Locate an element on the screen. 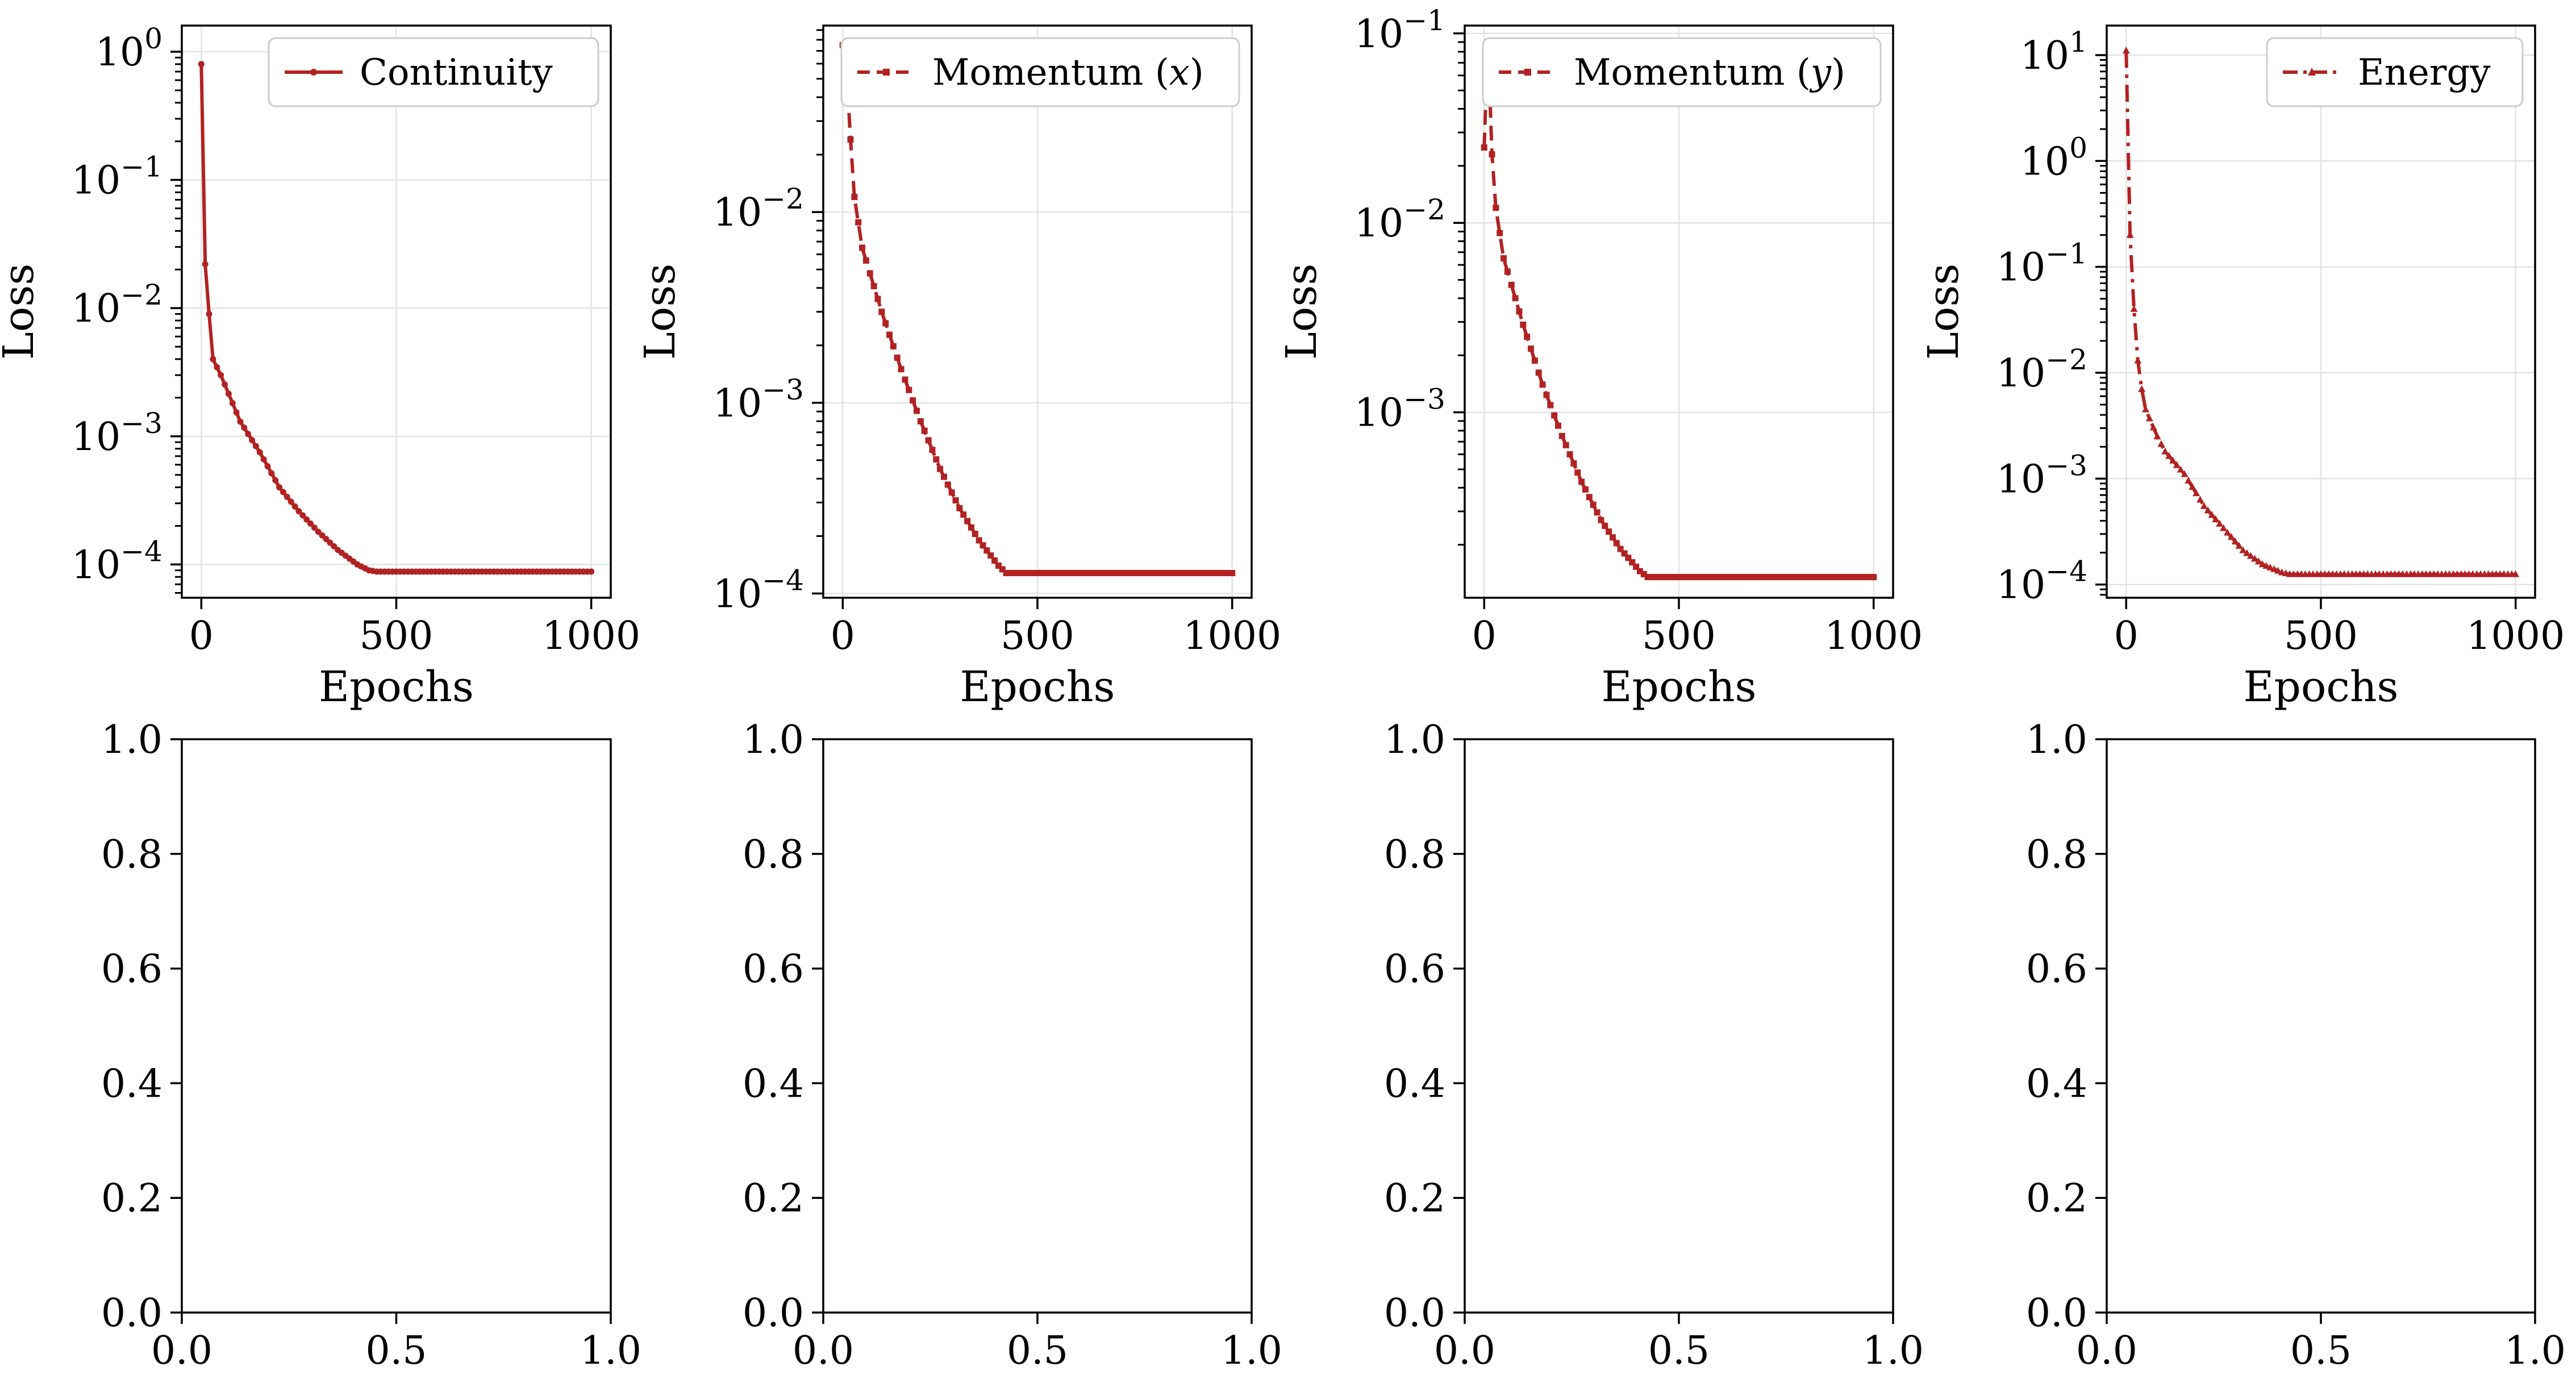 This screenshot has height=1383, width=2576. axes-frame is located at coordinates (1037, 1026).